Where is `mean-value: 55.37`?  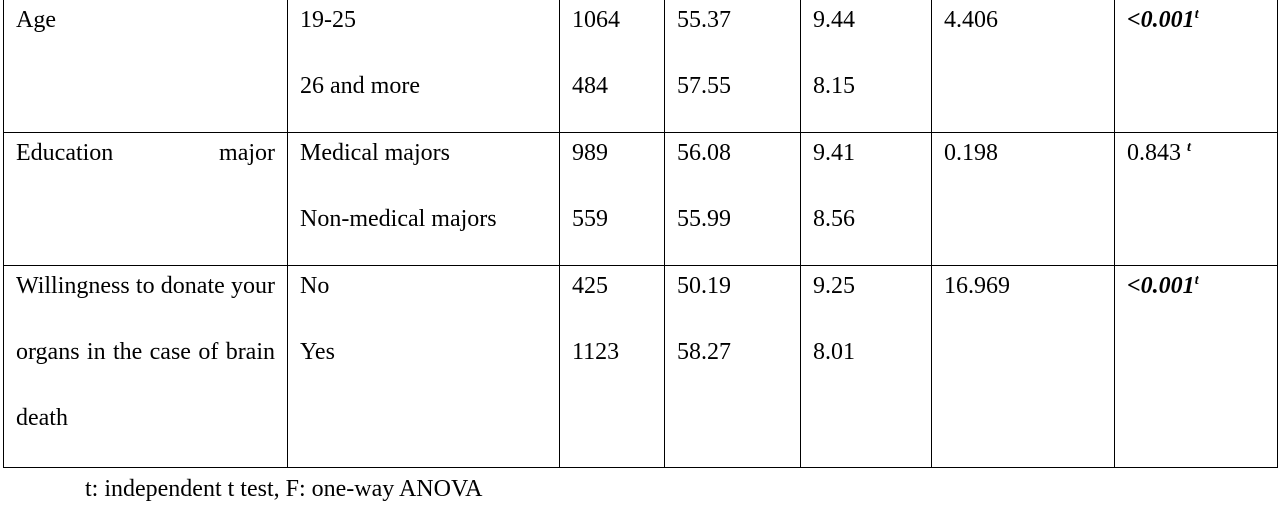 mean-value: 55.37 is located at coordinates (704, 20).